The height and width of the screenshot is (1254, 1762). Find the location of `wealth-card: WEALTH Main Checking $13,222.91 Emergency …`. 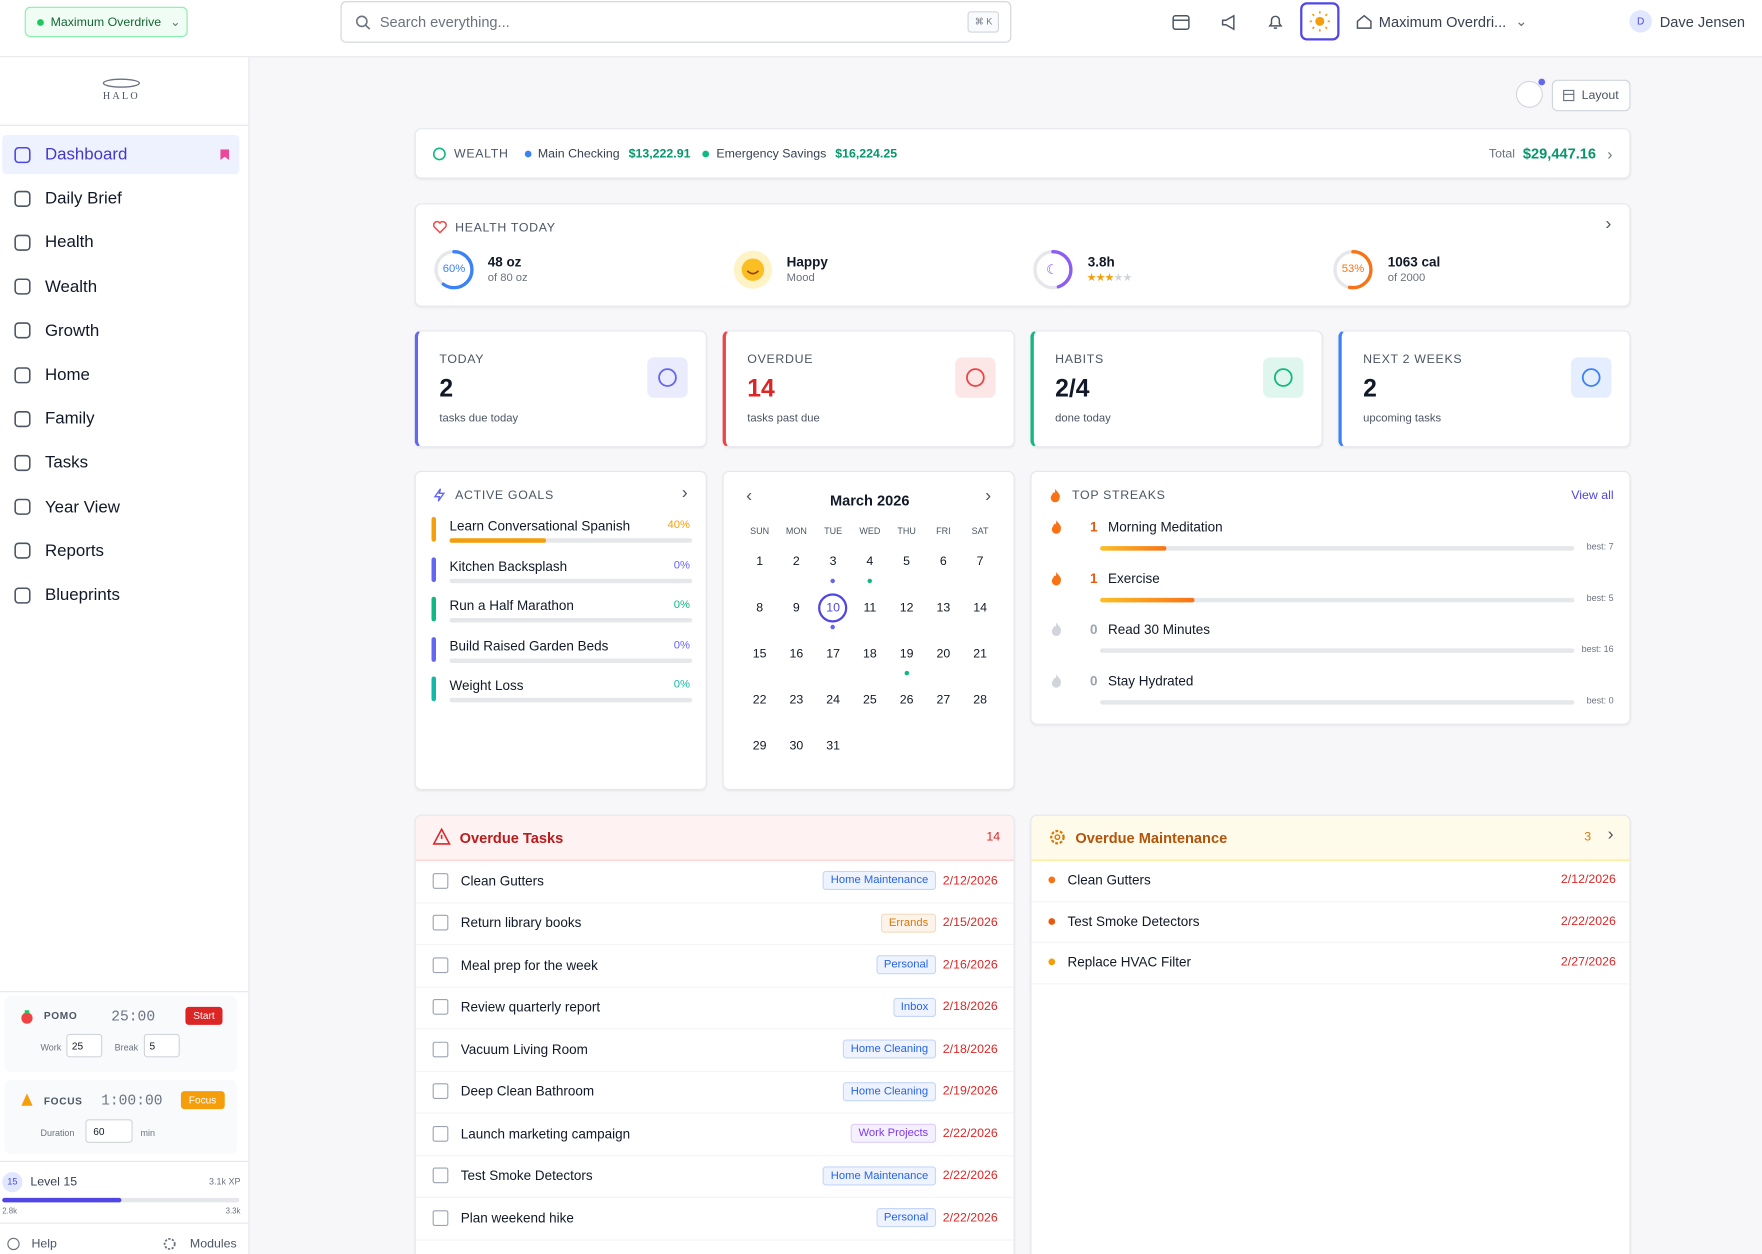

wealth-card: WEALTH Main Checking $13,222.91 Emergency … is located at coordinates (1022, 153).